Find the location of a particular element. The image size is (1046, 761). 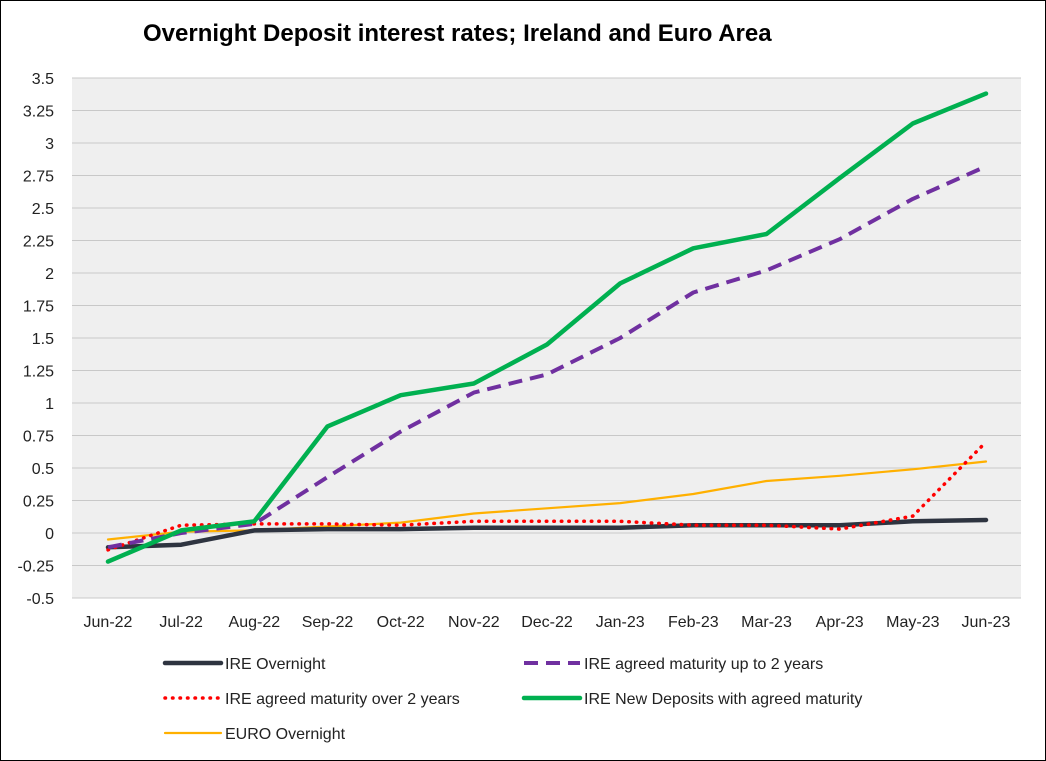

y-tick-label: 3.25 is located at coordinates (38, 112).